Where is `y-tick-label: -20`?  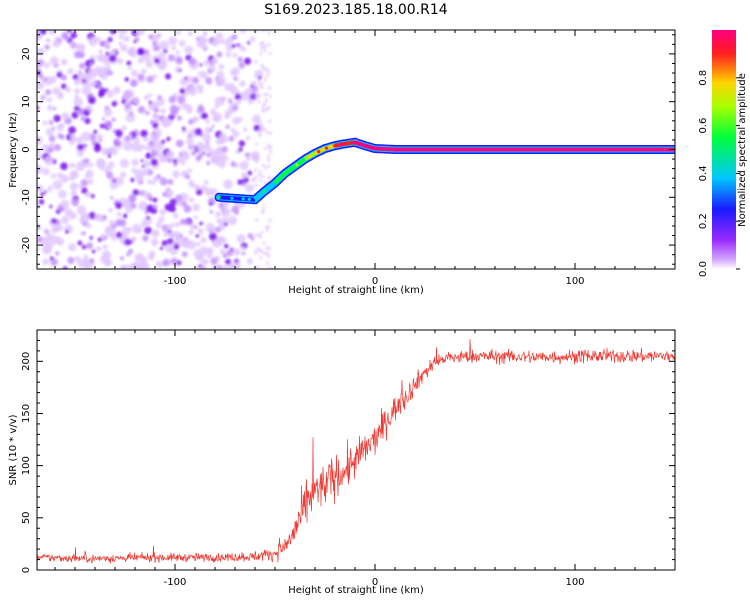 y-tick-label: -20 is located at coordinates (26, 245).